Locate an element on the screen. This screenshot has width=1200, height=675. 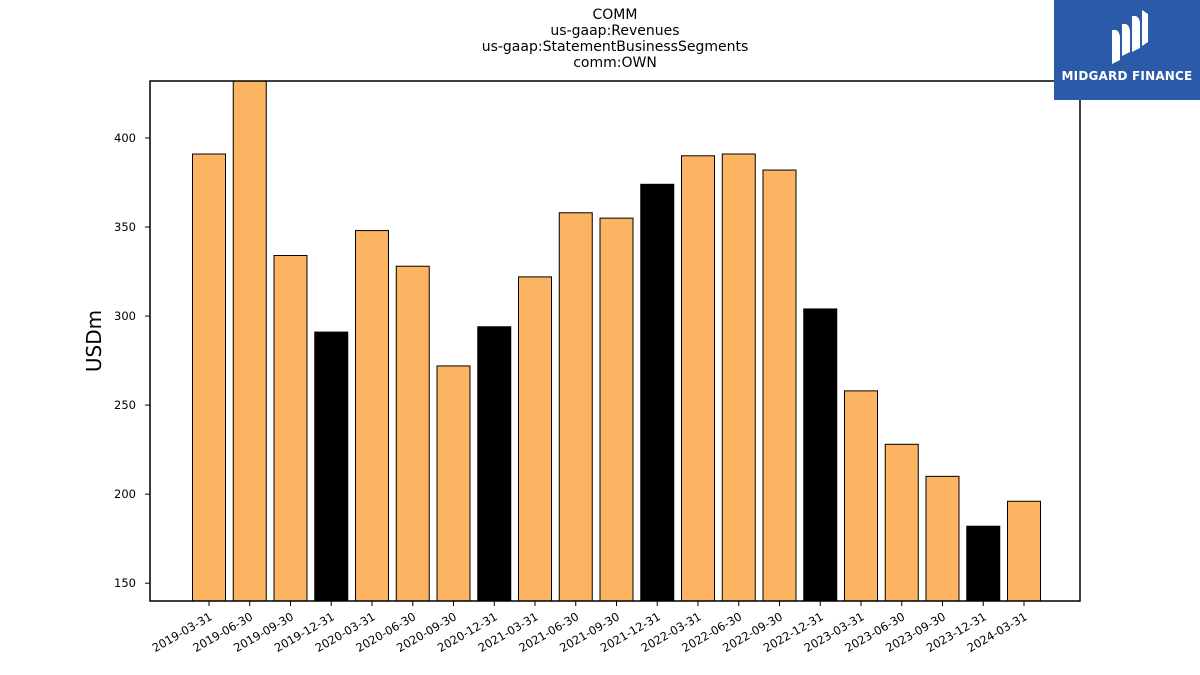
y-tick-label: 400 is located at coordinates (125, 138).